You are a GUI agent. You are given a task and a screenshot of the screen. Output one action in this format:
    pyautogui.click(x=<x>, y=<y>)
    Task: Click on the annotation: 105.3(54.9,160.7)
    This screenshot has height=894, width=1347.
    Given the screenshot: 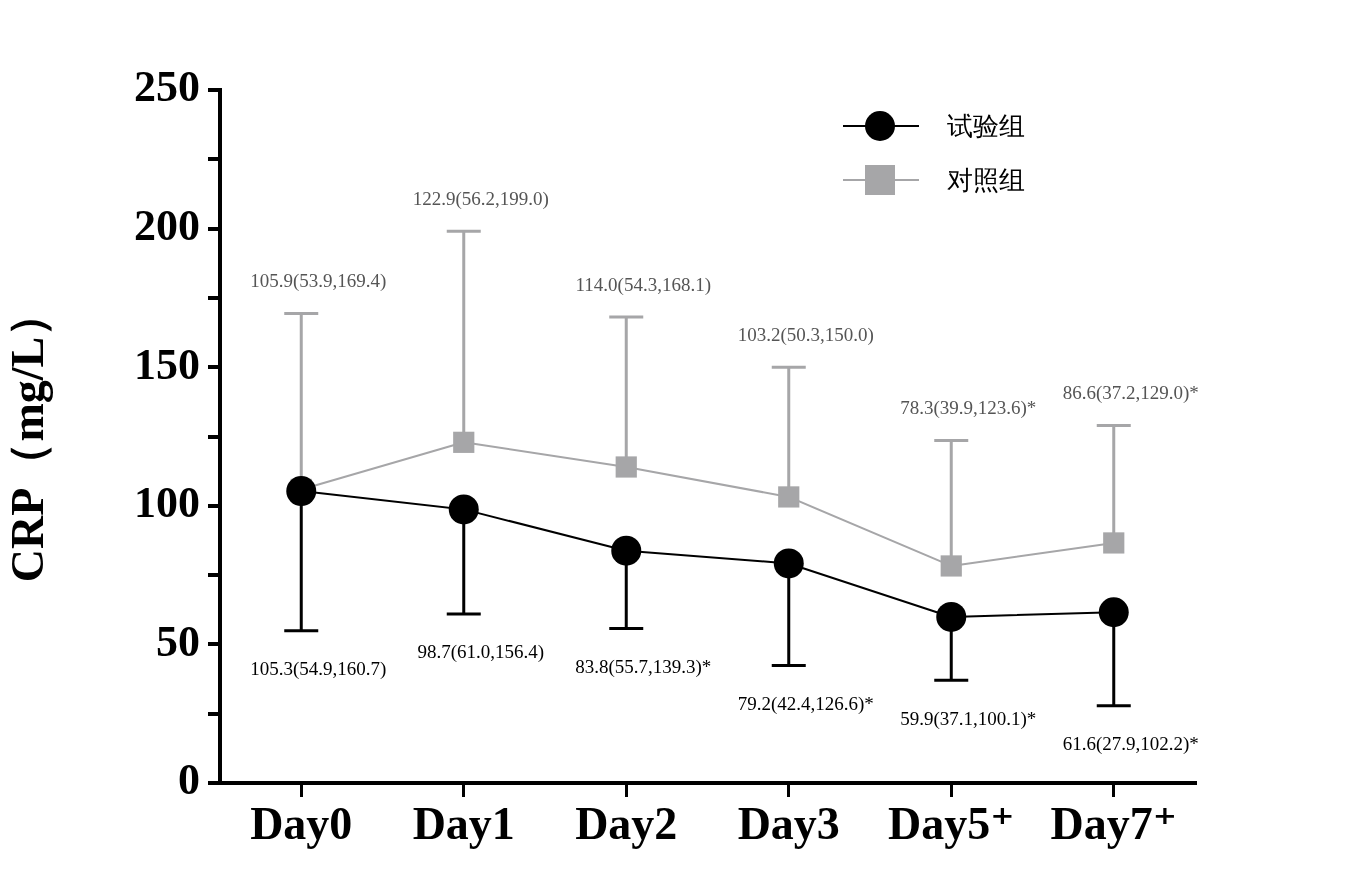 What is the action you would take?
    pyautogui.click(x=318, y=669)
    